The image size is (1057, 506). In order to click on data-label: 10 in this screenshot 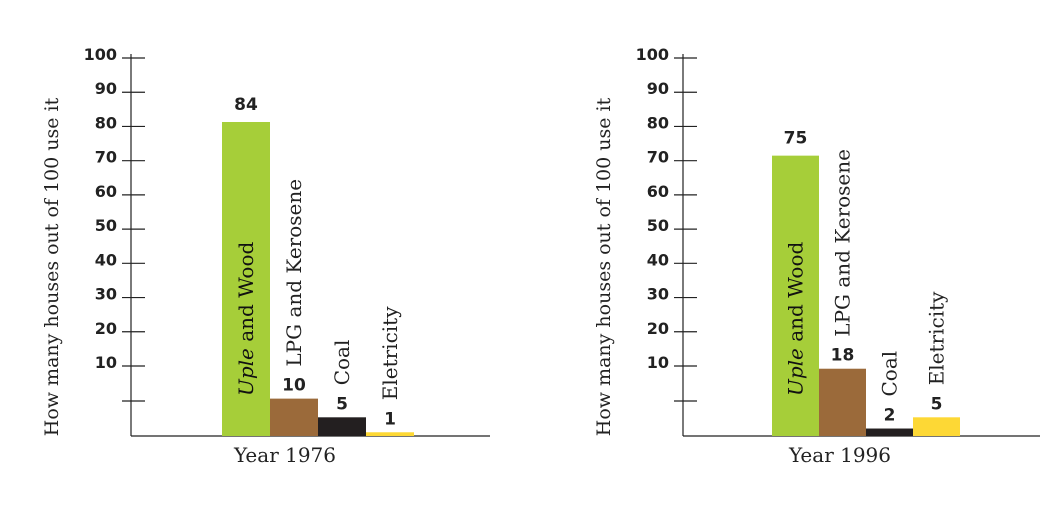, I will do `click(294, 386)`.